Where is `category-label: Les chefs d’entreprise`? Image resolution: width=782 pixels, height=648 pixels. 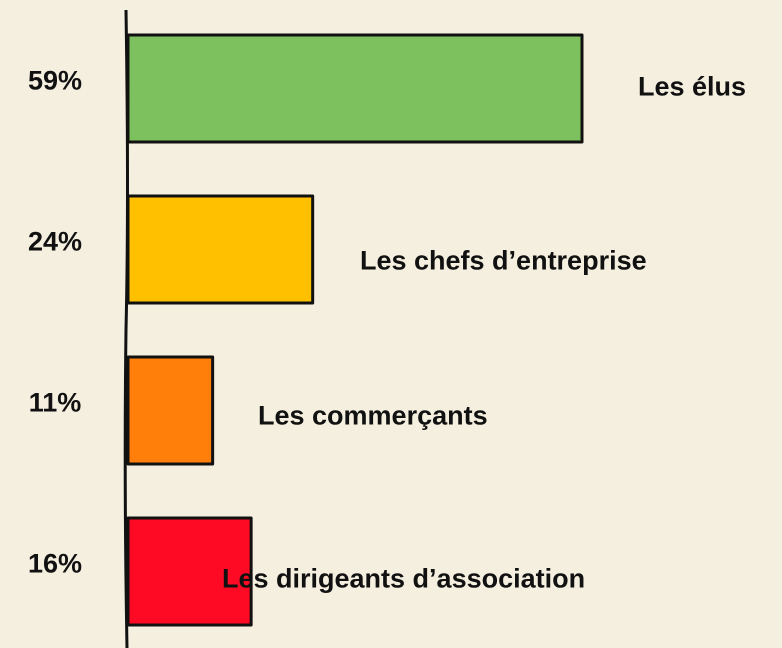
category-label: Les chefs d’entreprise is located at coordinates (503, 261).